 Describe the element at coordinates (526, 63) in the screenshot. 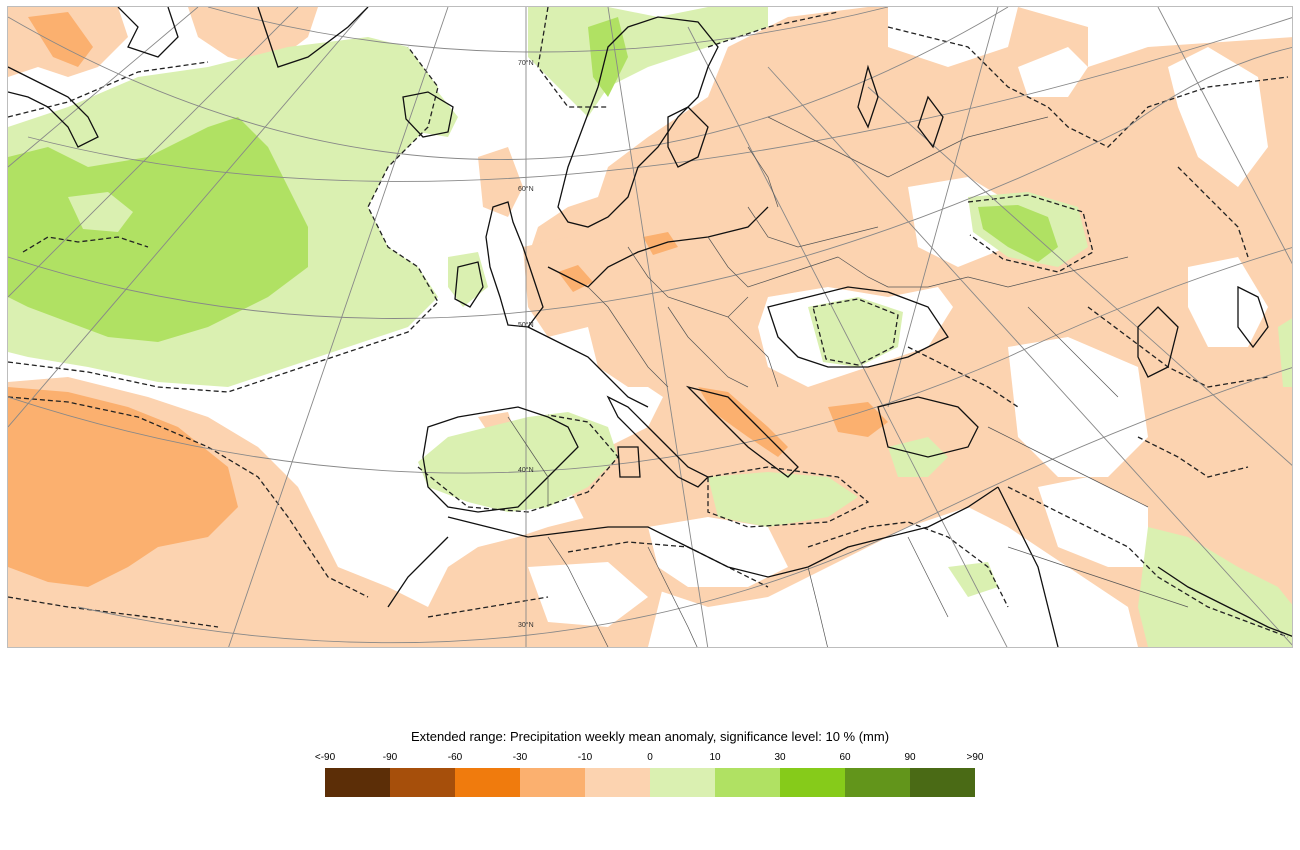

I see `lat-label-70: 70°N` at that location.